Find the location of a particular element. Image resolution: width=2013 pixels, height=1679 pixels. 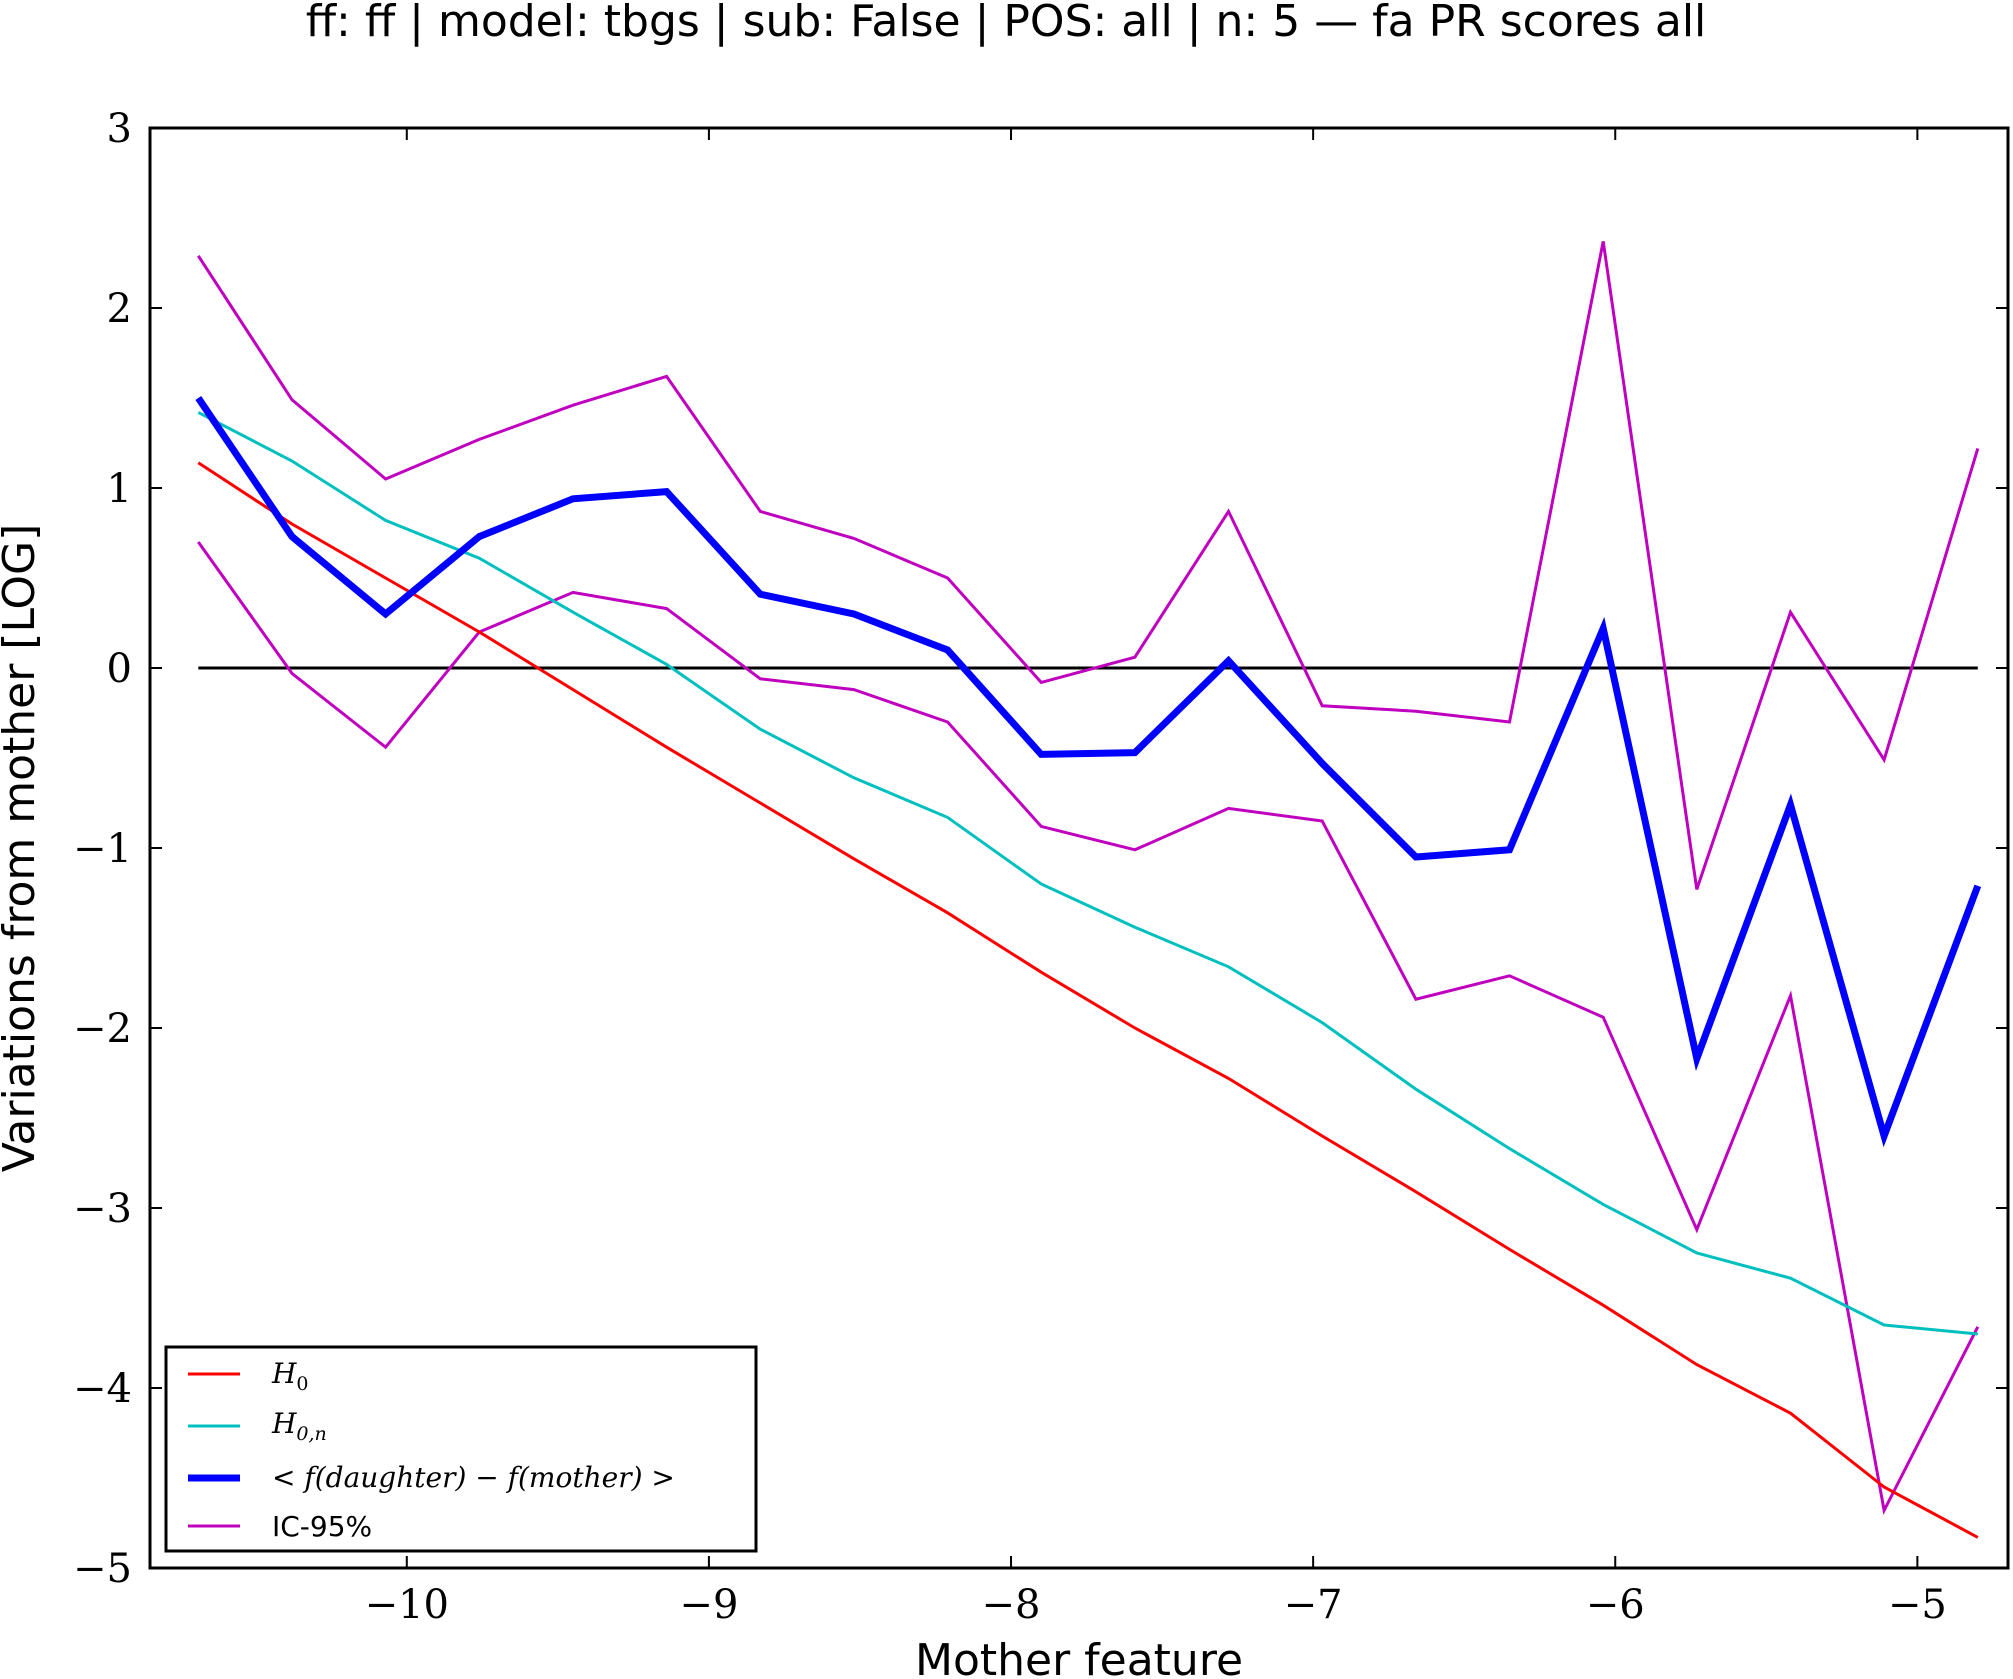

x-axis-label: Mother feature is located at coordinates (1079, 1657).